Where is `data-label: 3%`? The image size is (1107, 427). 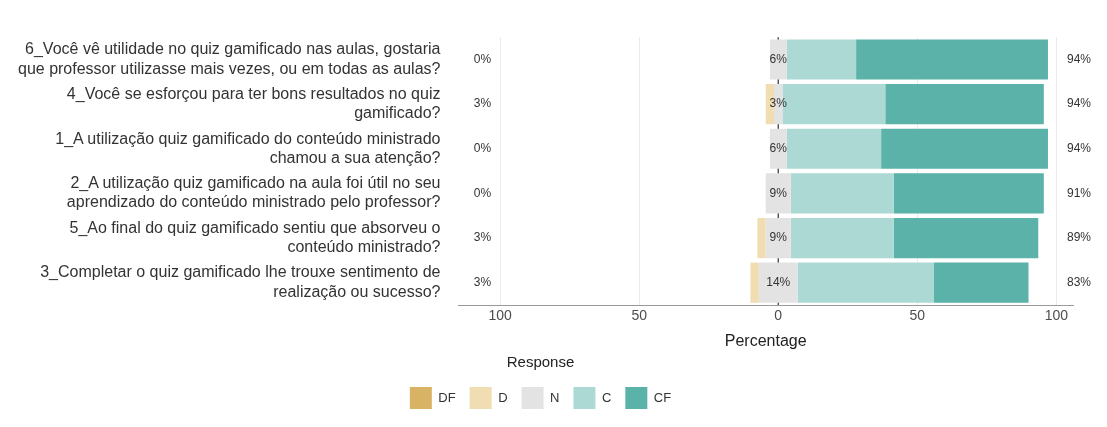 data-label: 3% is located at coordinates (778, 103).